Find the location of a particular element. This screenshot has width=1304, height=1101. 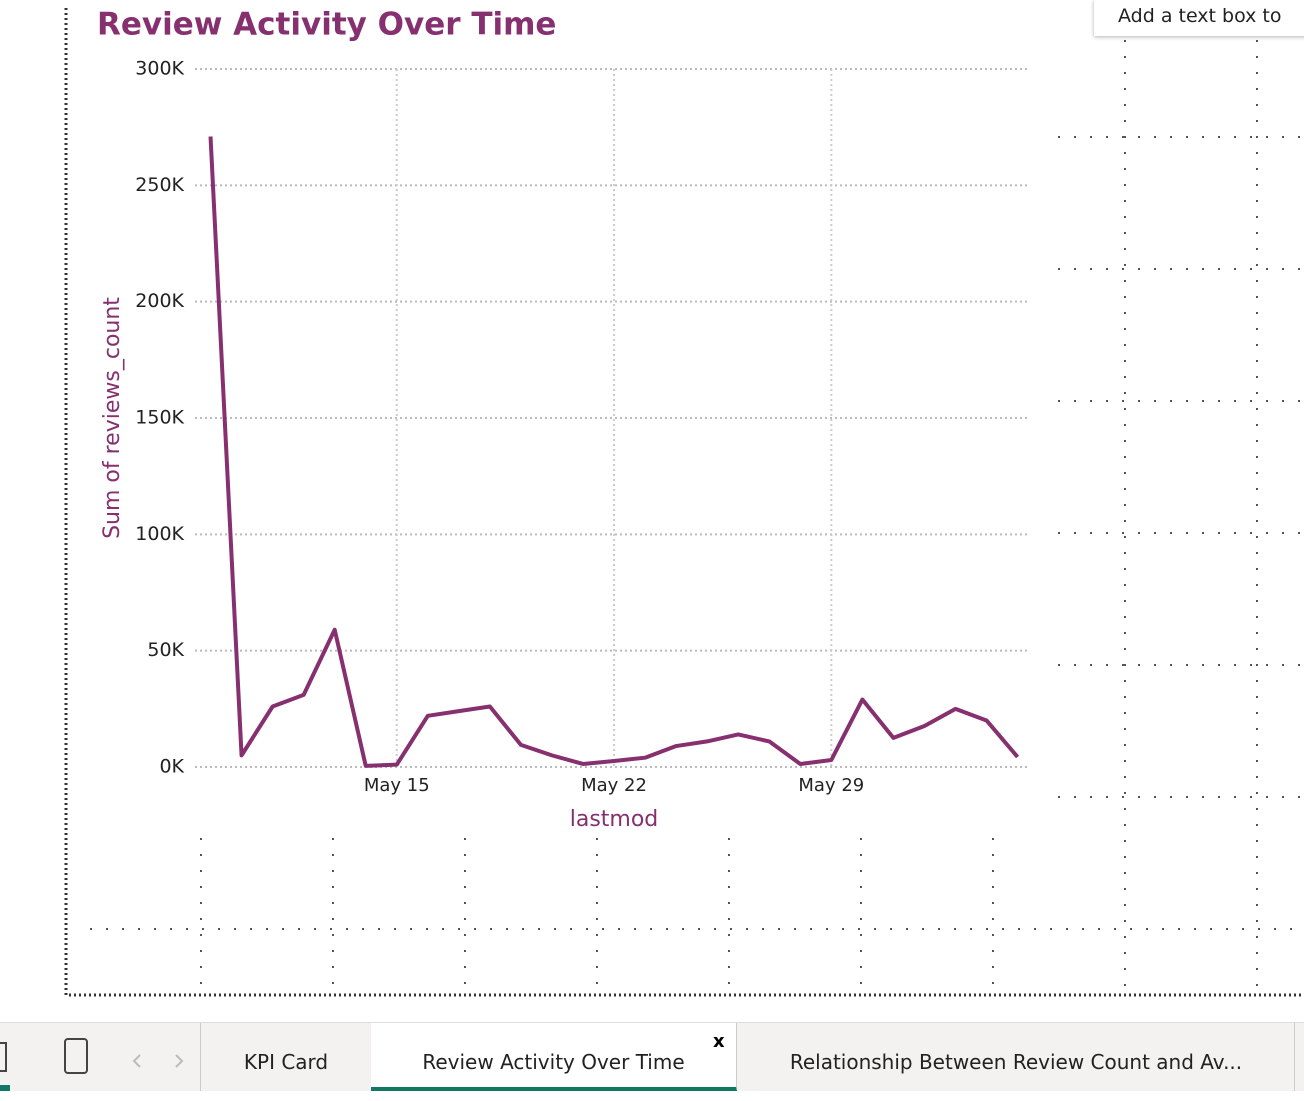

x-tick-label: May 15 is located at coordinates (397, 785).